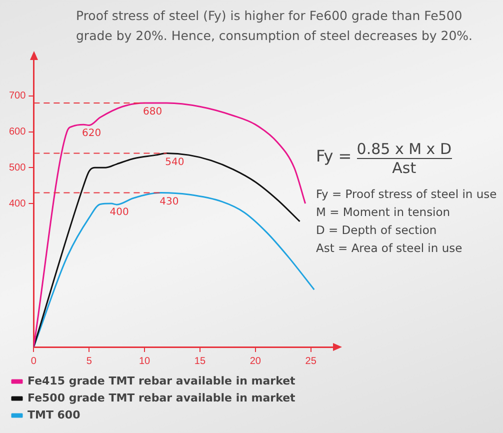 The width and height of the screenshot is (503, 433). What do you see at coordinates (384, 212) in the screenshot?
I see `annotation: M = Moment in tension` at bounding box center [384, 212].